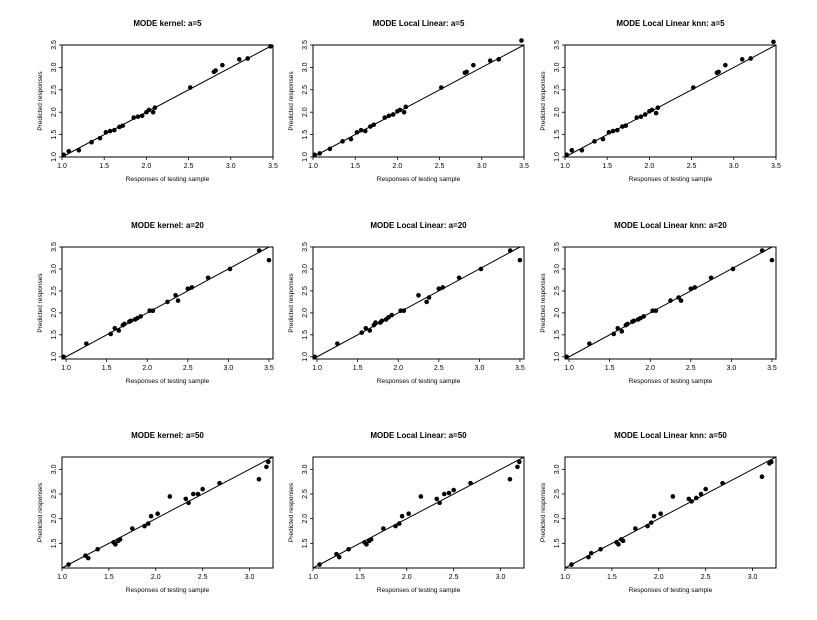  I want to click on y-tick-label: 3.5, so click(54, 247).